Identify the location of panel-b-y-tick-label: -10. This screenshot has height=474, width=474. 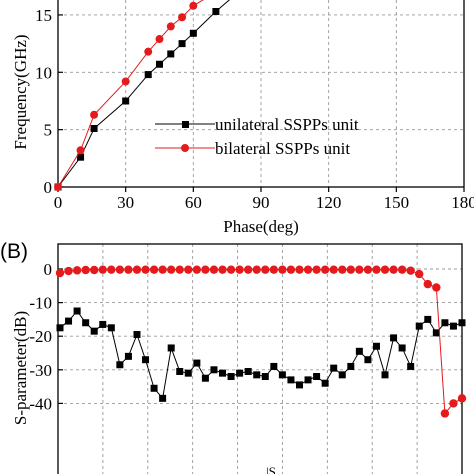
(40, 303).